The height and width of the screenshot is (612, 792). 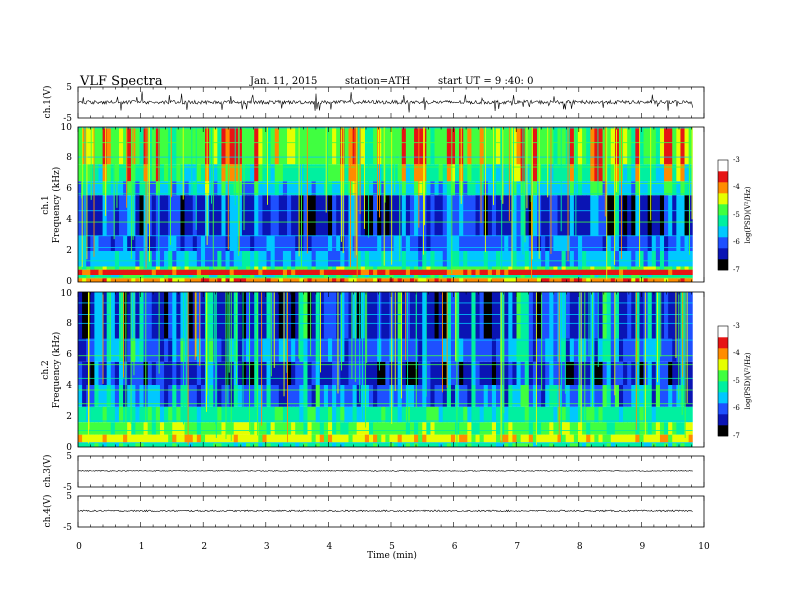 I want to click on spectral-line, so click(x=385, y=303).